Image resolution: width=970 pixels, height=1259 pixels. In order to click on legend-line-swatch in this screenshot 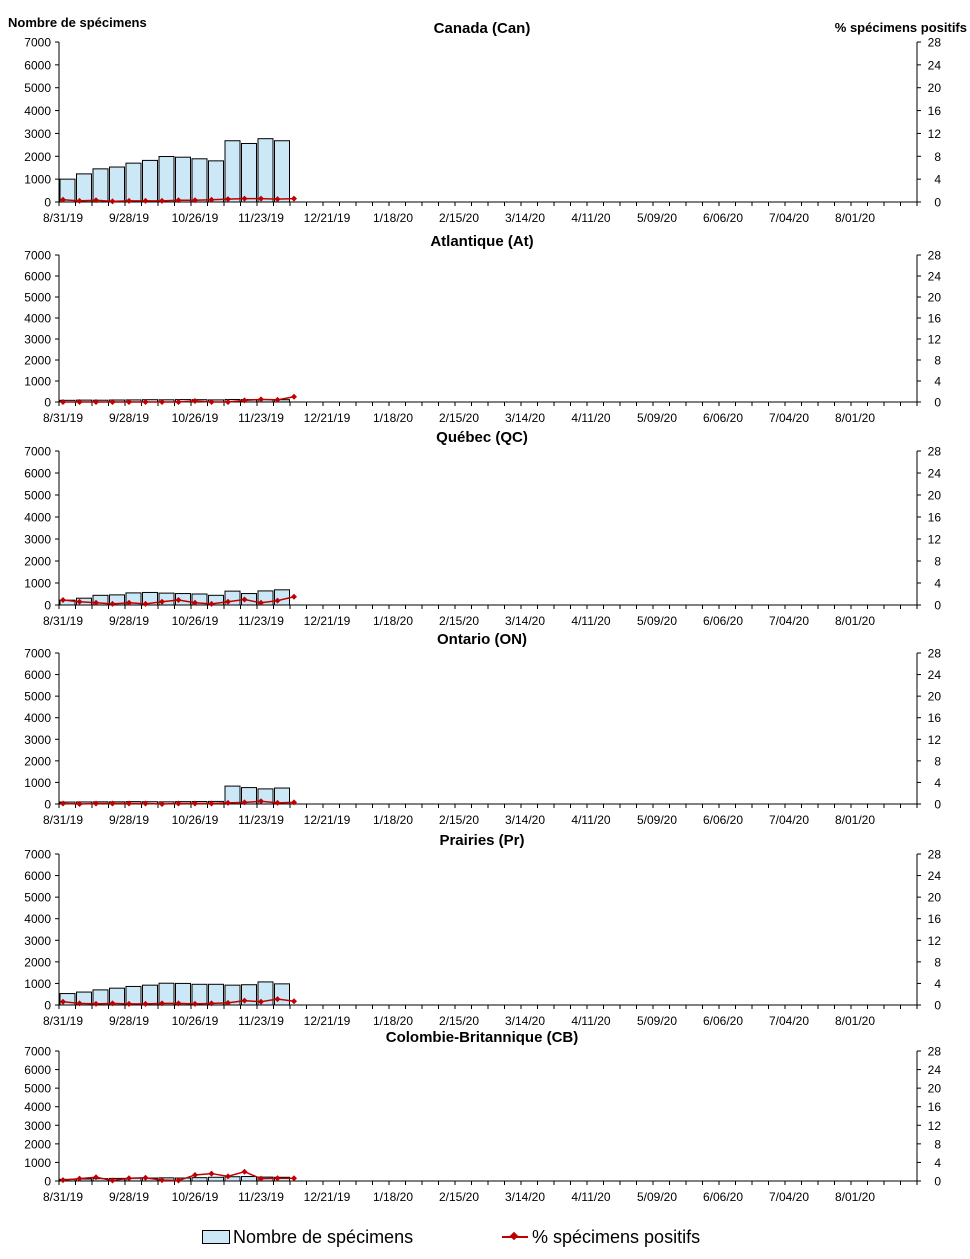, I will do `click(515, 1237)`.